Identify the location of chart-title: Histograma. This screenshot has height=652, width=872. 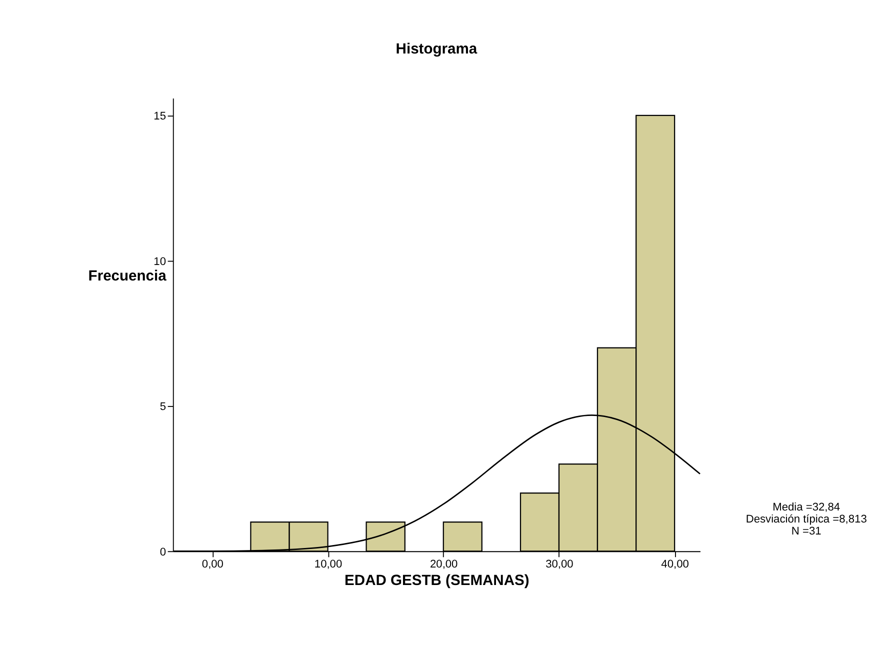
(437, 50).